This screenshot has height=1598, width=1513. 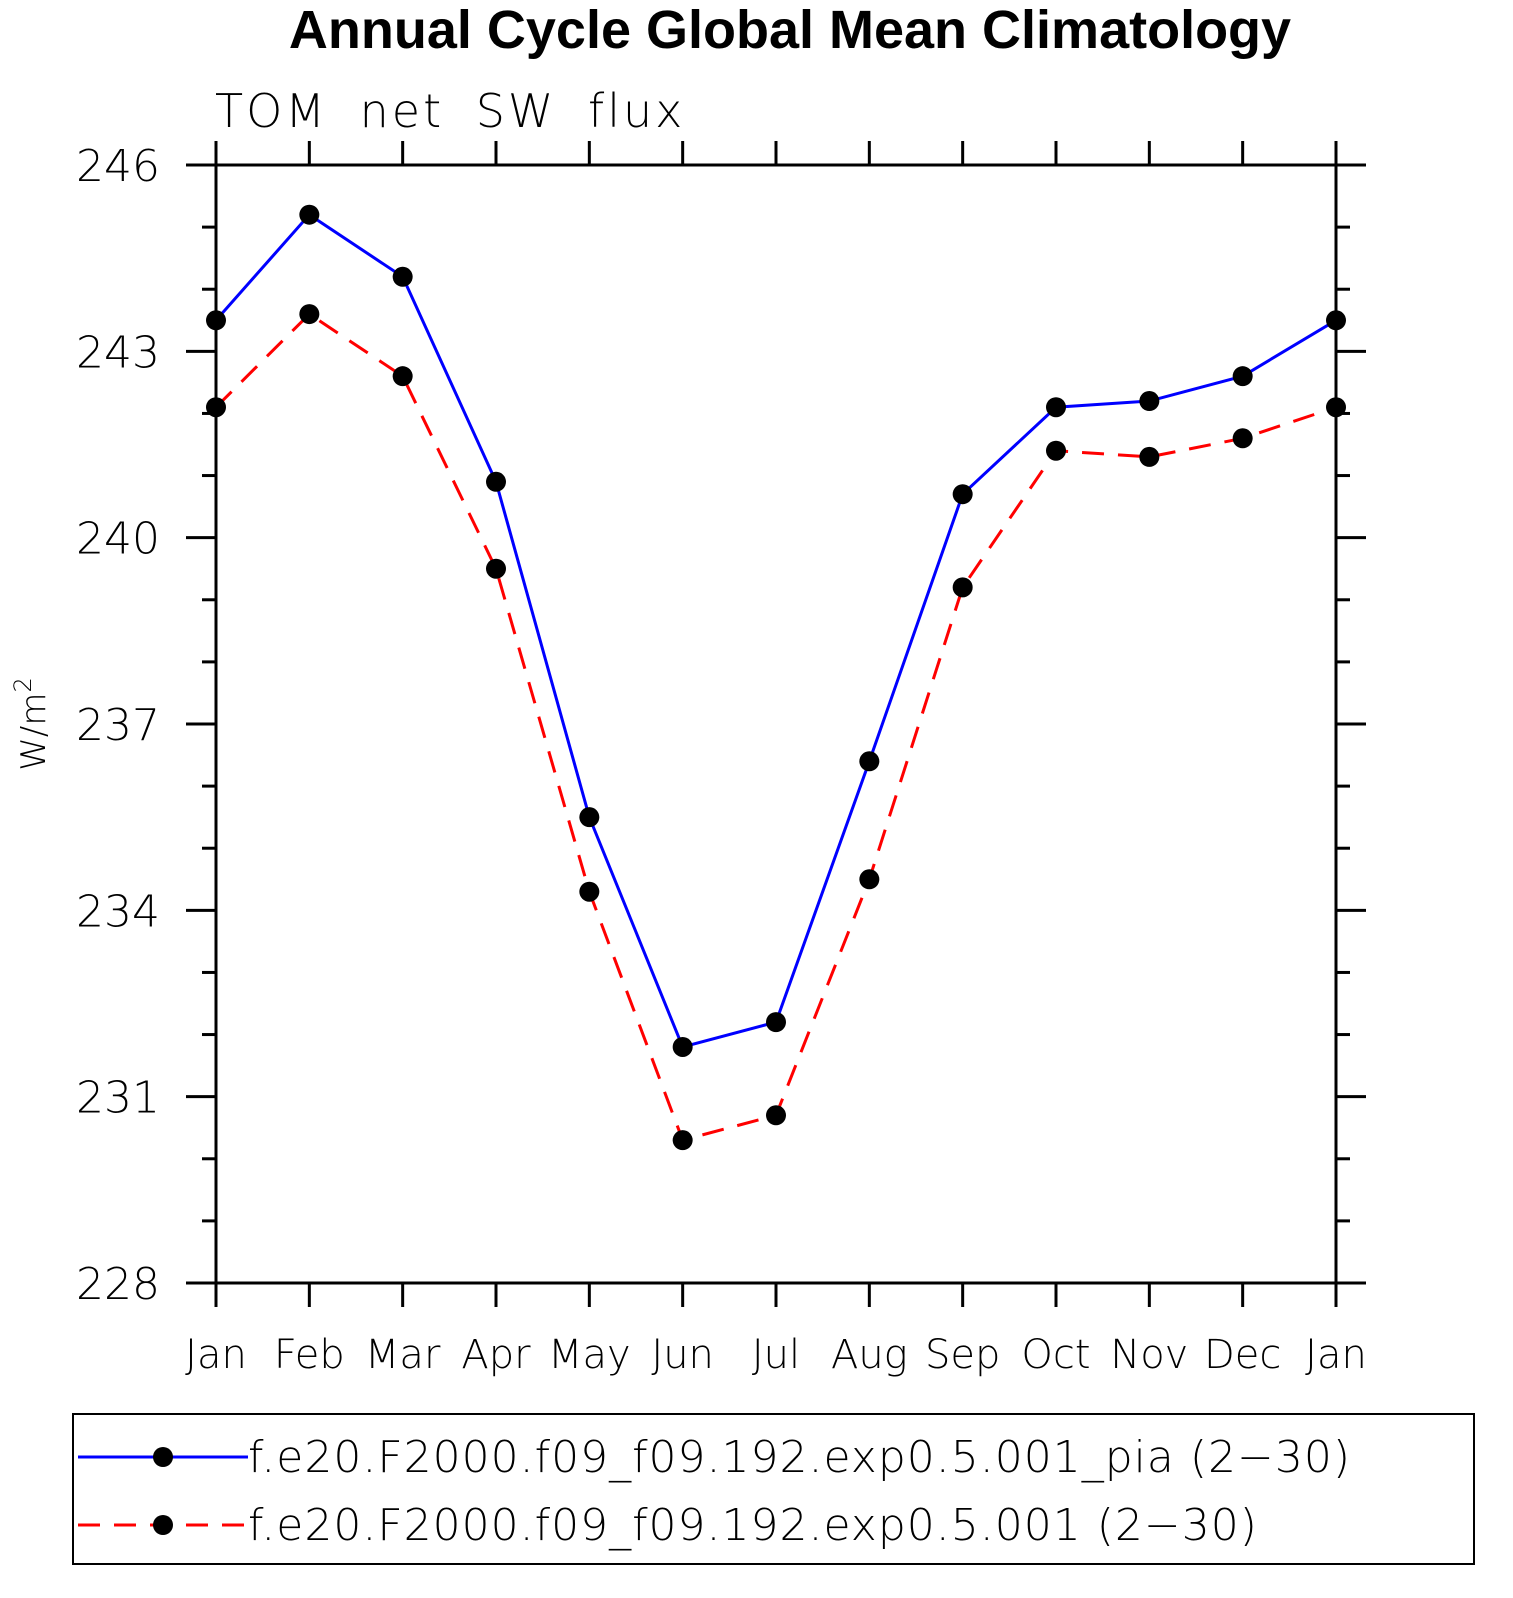 I want to click on y-tick-labels: 228 231 234 237 240 243 246, so click(x=118, y=725).